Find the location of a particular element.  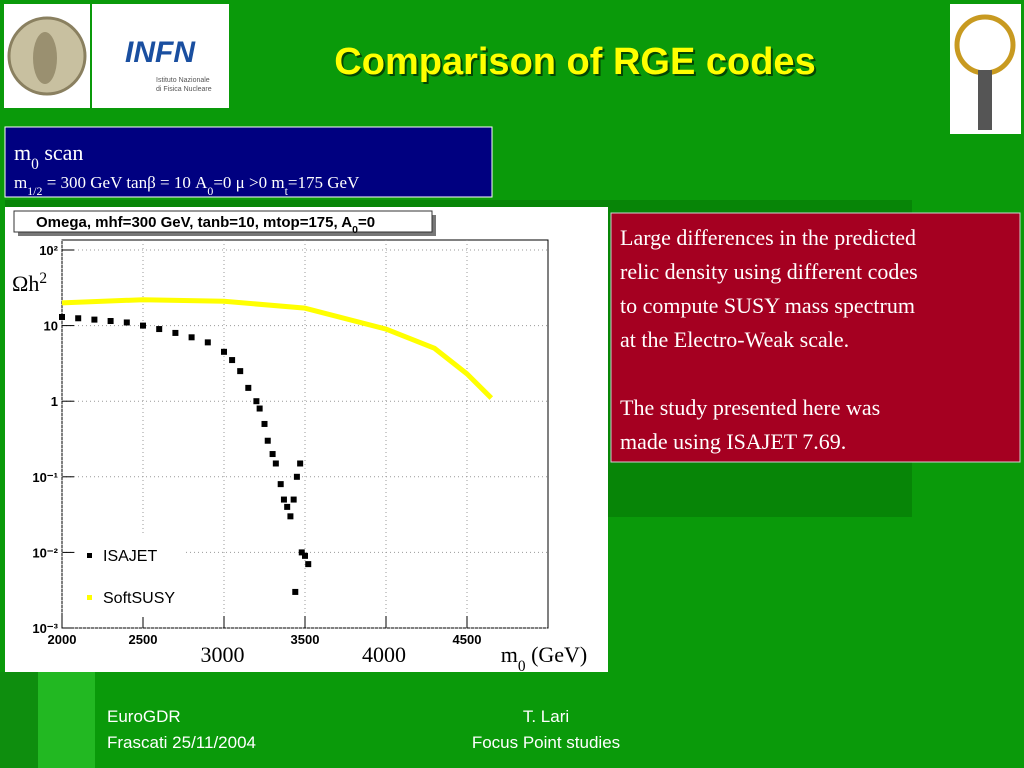

y-tick-label: 10 is located at coordinates (51, 326).